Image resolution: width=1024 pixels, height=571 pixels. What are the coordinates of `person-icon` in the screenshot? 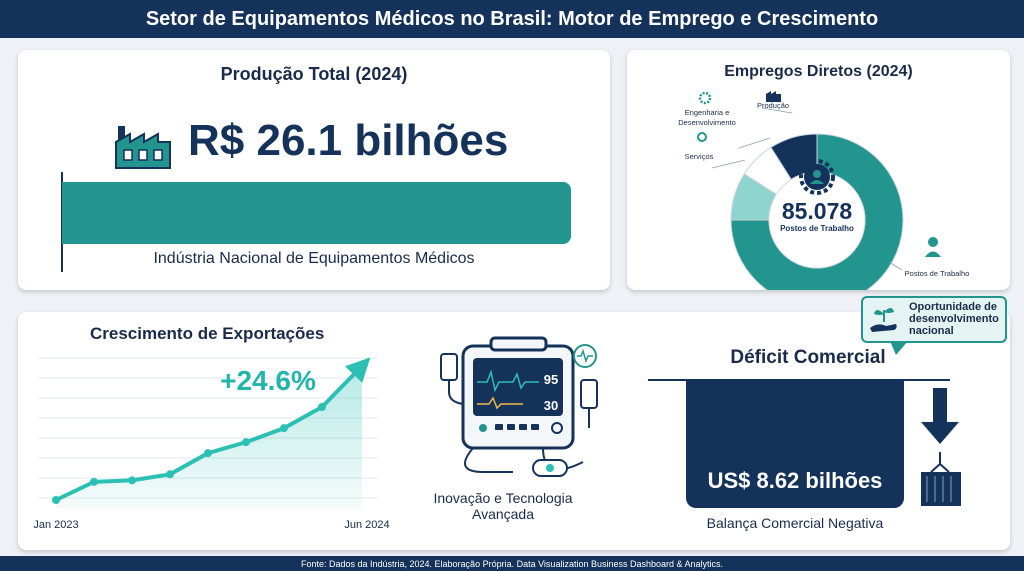 It's located at (933, 247).